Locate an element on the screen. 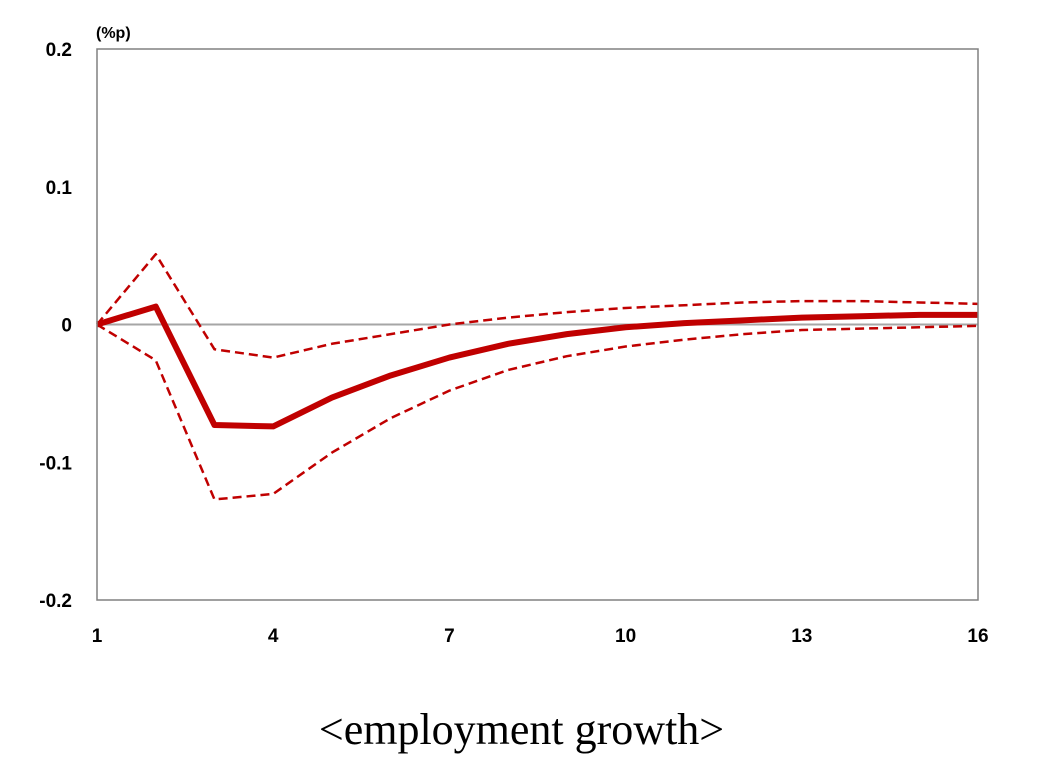  y-axis-ticks: 0.2 0.1 0 -0.1 -0.2 is located at coordinates (55, 326).